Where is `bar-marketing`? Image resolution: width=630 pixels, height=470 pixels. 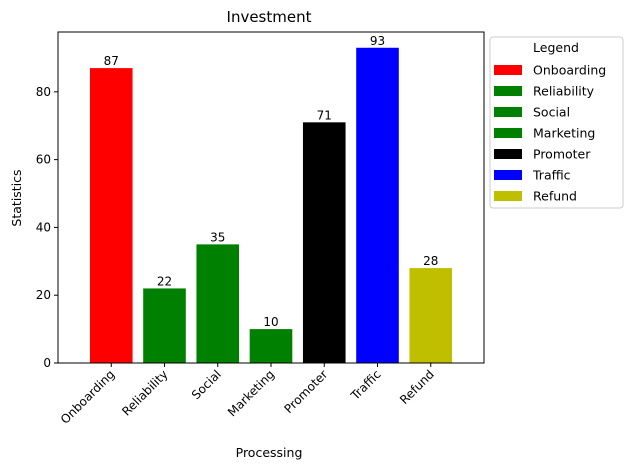
bar-marketing is located at coordinates (271, 346).